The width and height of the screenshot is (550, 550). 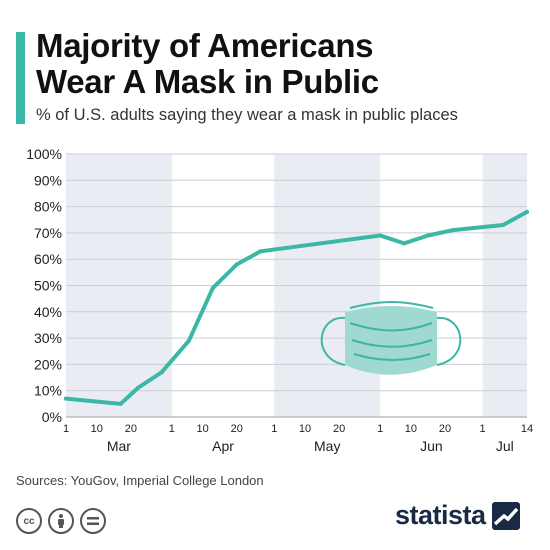 I want to click on license-icons: cc, so click(x=61, y=521).